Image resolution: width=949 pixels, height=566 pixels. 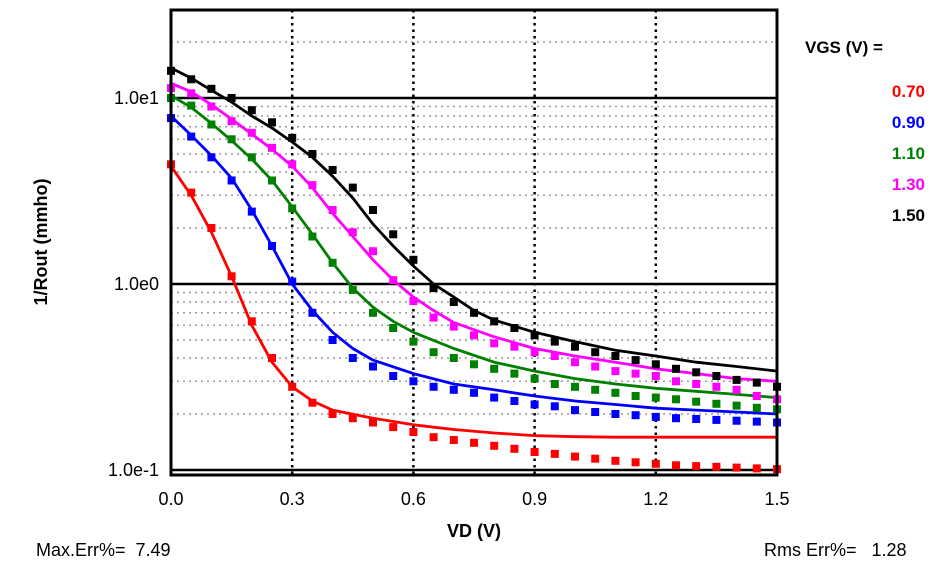 I want to click on x-axis-title: VD (V), so click(x=474, y=531).